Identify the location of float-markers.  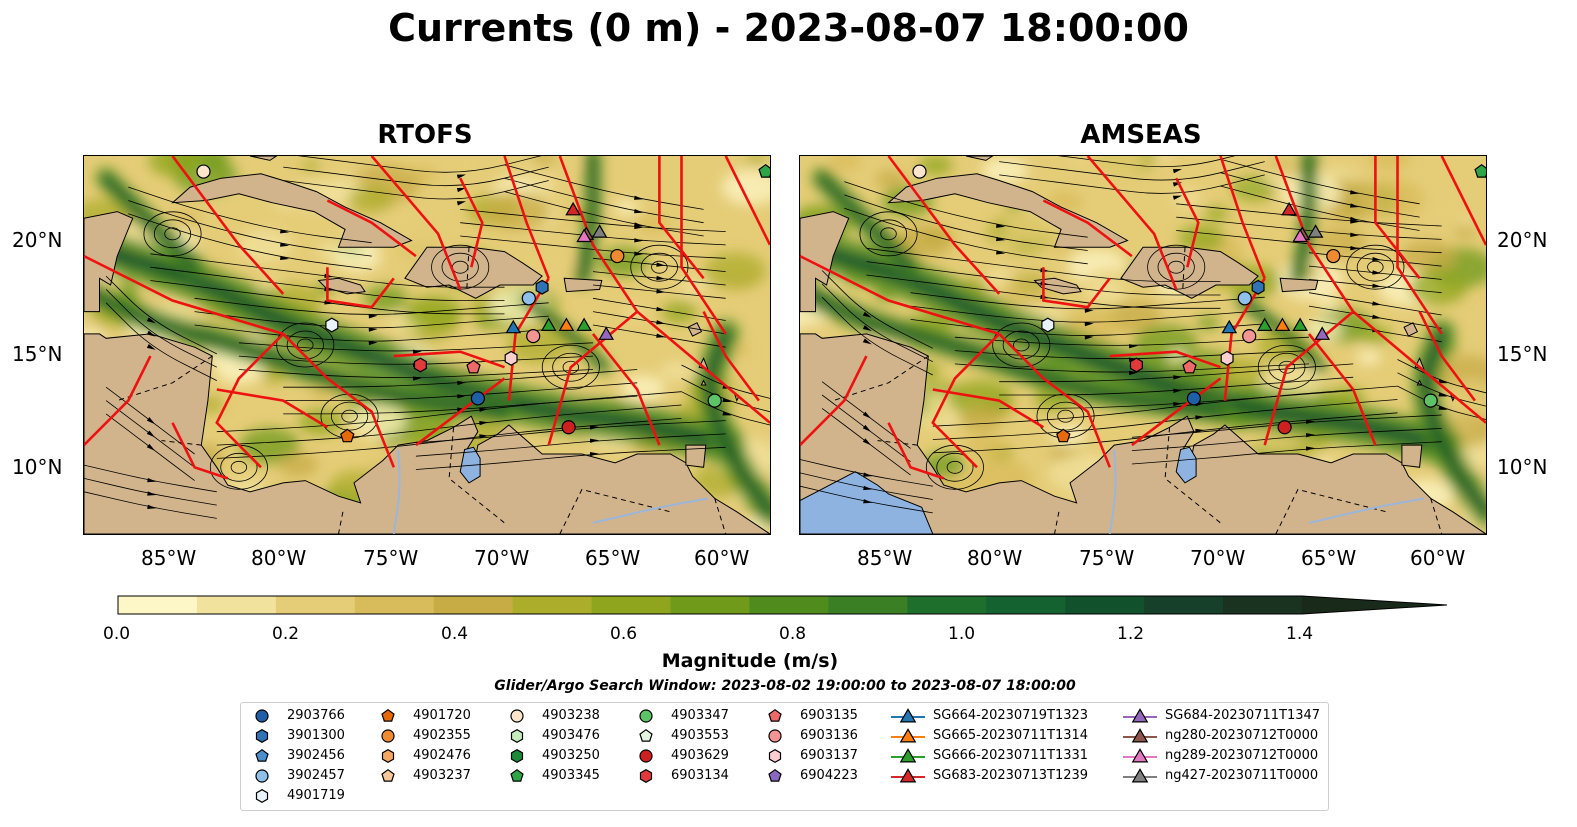
(1199, 303).